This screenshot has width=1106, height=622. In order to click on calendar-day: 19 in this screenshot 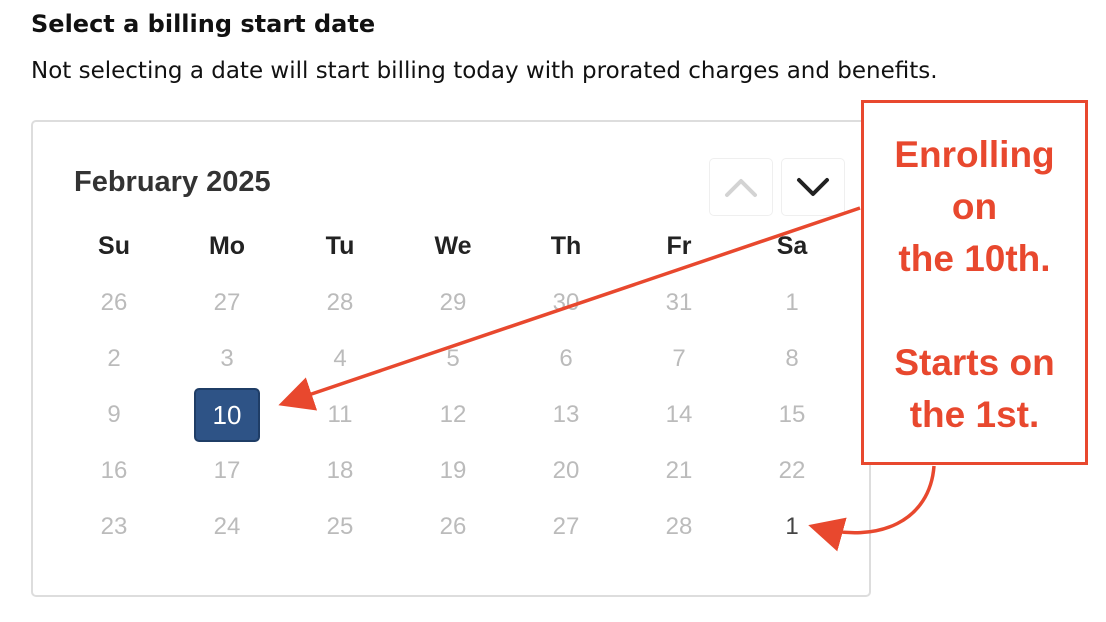, I will do `click(453, 470)`.